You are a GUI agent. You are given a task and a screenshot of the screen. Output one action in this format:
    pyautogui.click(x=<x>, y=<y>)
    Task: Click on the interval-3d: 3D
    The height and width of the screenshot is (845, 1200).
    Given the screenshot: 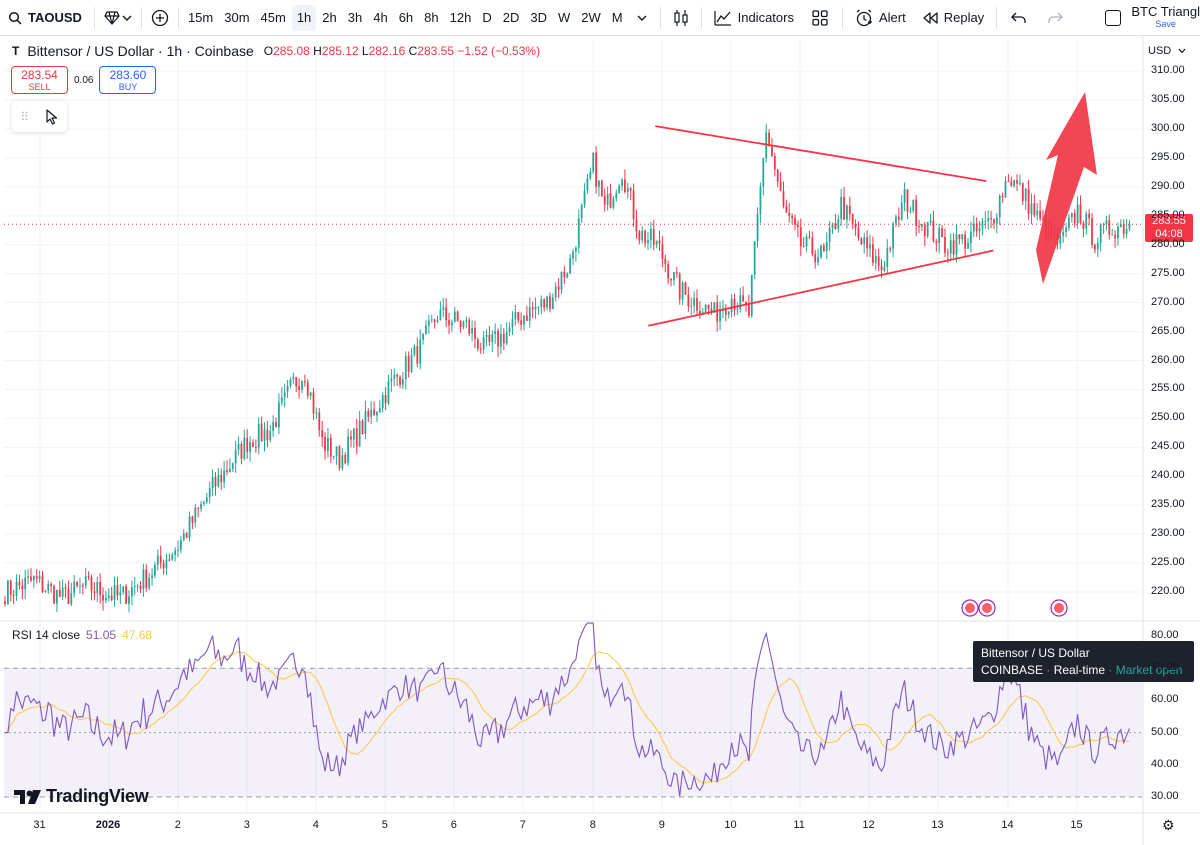 What is the action you would take?
    pyautogui.click(x=538, y=17)
    